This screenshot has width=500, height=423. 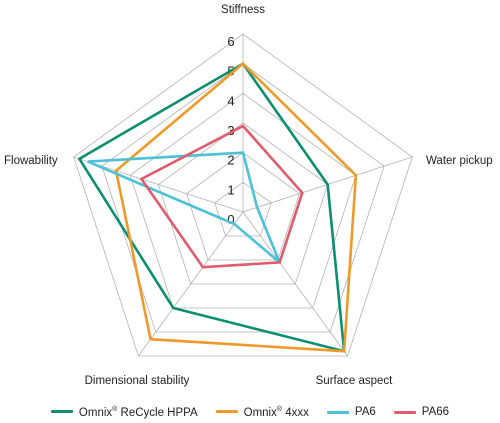 I want to click on legend-label: Omnix® 4xxx, so click(x=276, y=412).